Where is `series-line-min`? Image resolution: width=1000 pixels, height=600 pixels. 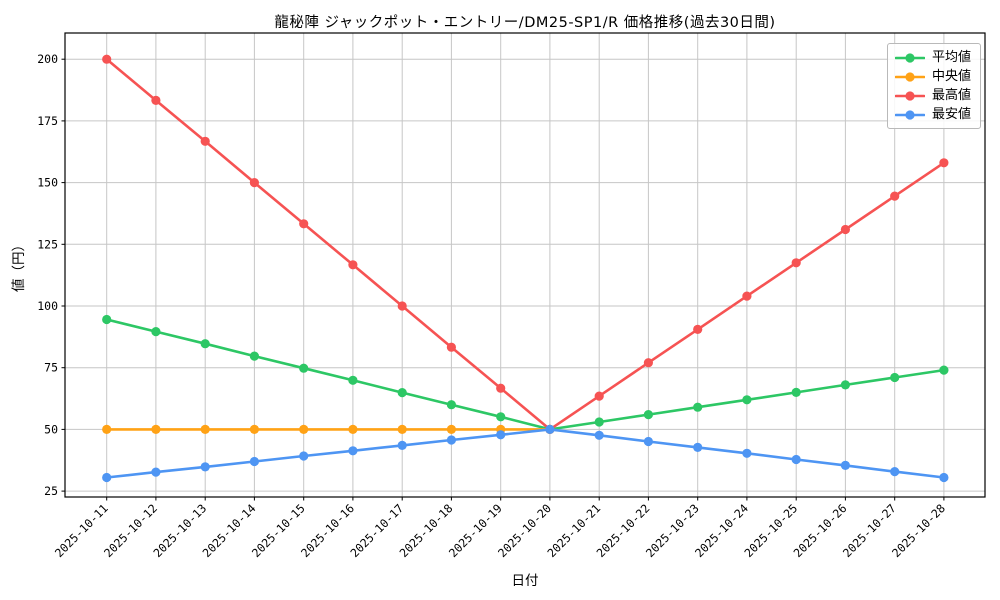
series-line-min is located at coordinates (525, 453).